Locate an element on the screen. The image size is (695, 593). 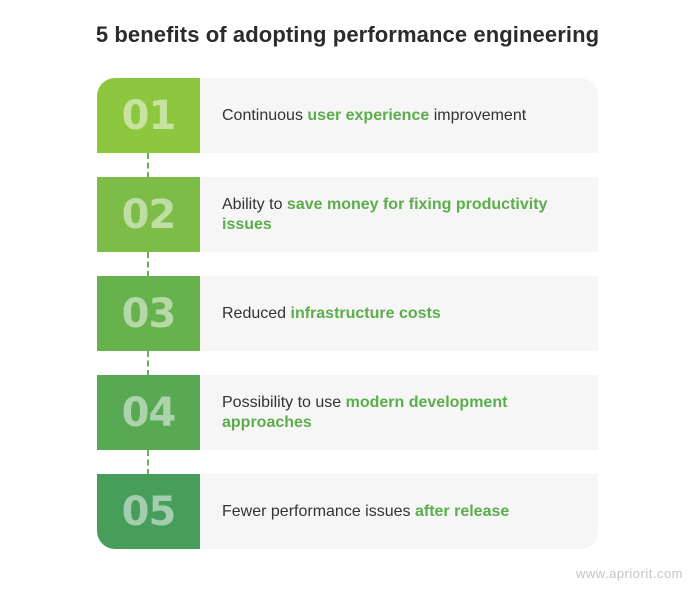
number-badge: 04 is located at coordinates (148, 412).